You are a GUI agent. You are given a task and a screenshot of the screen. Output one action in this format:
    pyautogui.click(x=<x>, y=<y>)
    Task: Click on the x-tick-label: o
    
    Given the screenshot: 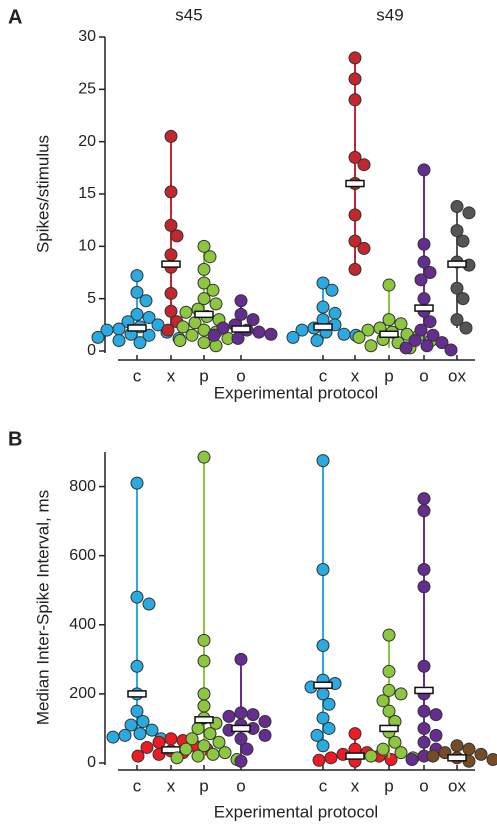 What is the action you would take?
    pyautogui.click(x=240, y=785)
    